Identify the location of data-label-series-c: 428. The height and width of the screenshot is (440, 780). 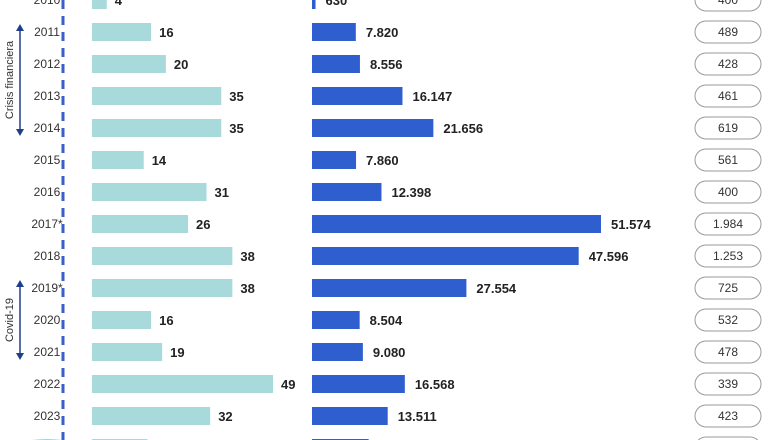
(728, 64).